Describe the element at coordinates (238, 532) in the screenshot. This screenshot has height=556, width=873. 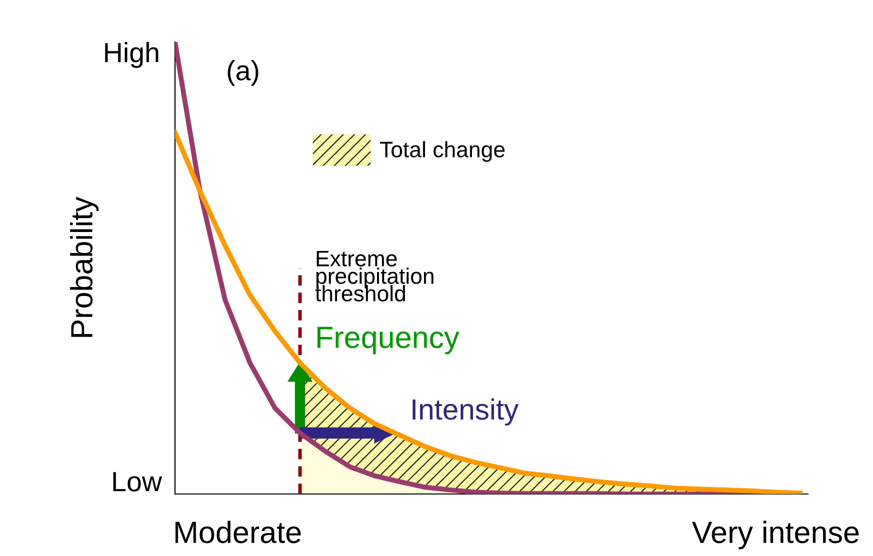
I see `text: Moderate` at that location.